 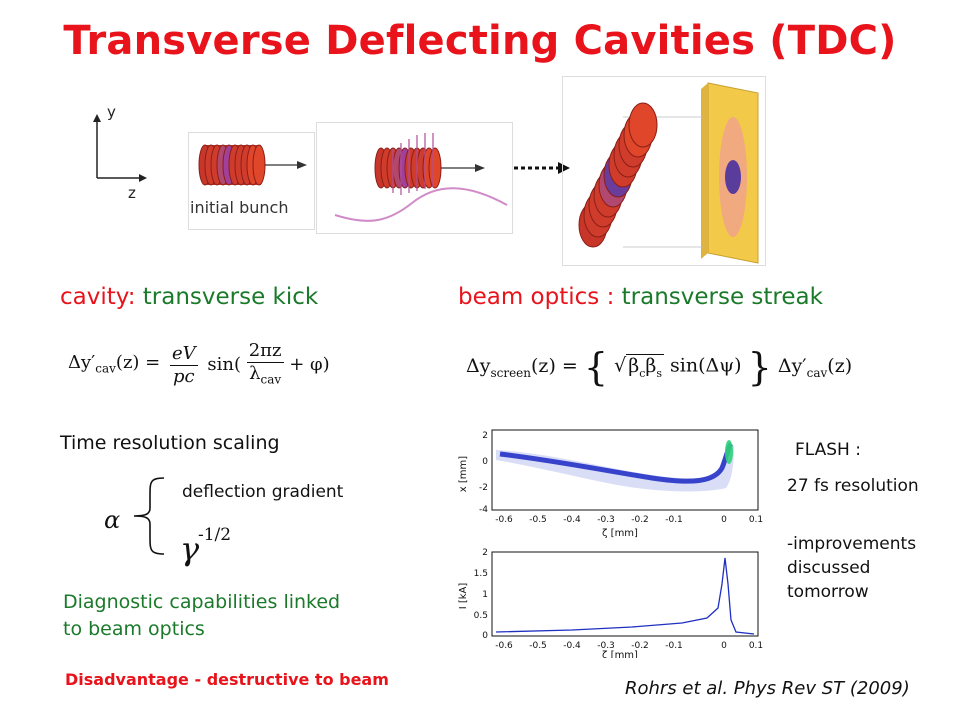 What do you see at coordinates (215, 535) in the screenshot?
I see `gamma-exponent: -1/2` at bounding box center [215, 535].